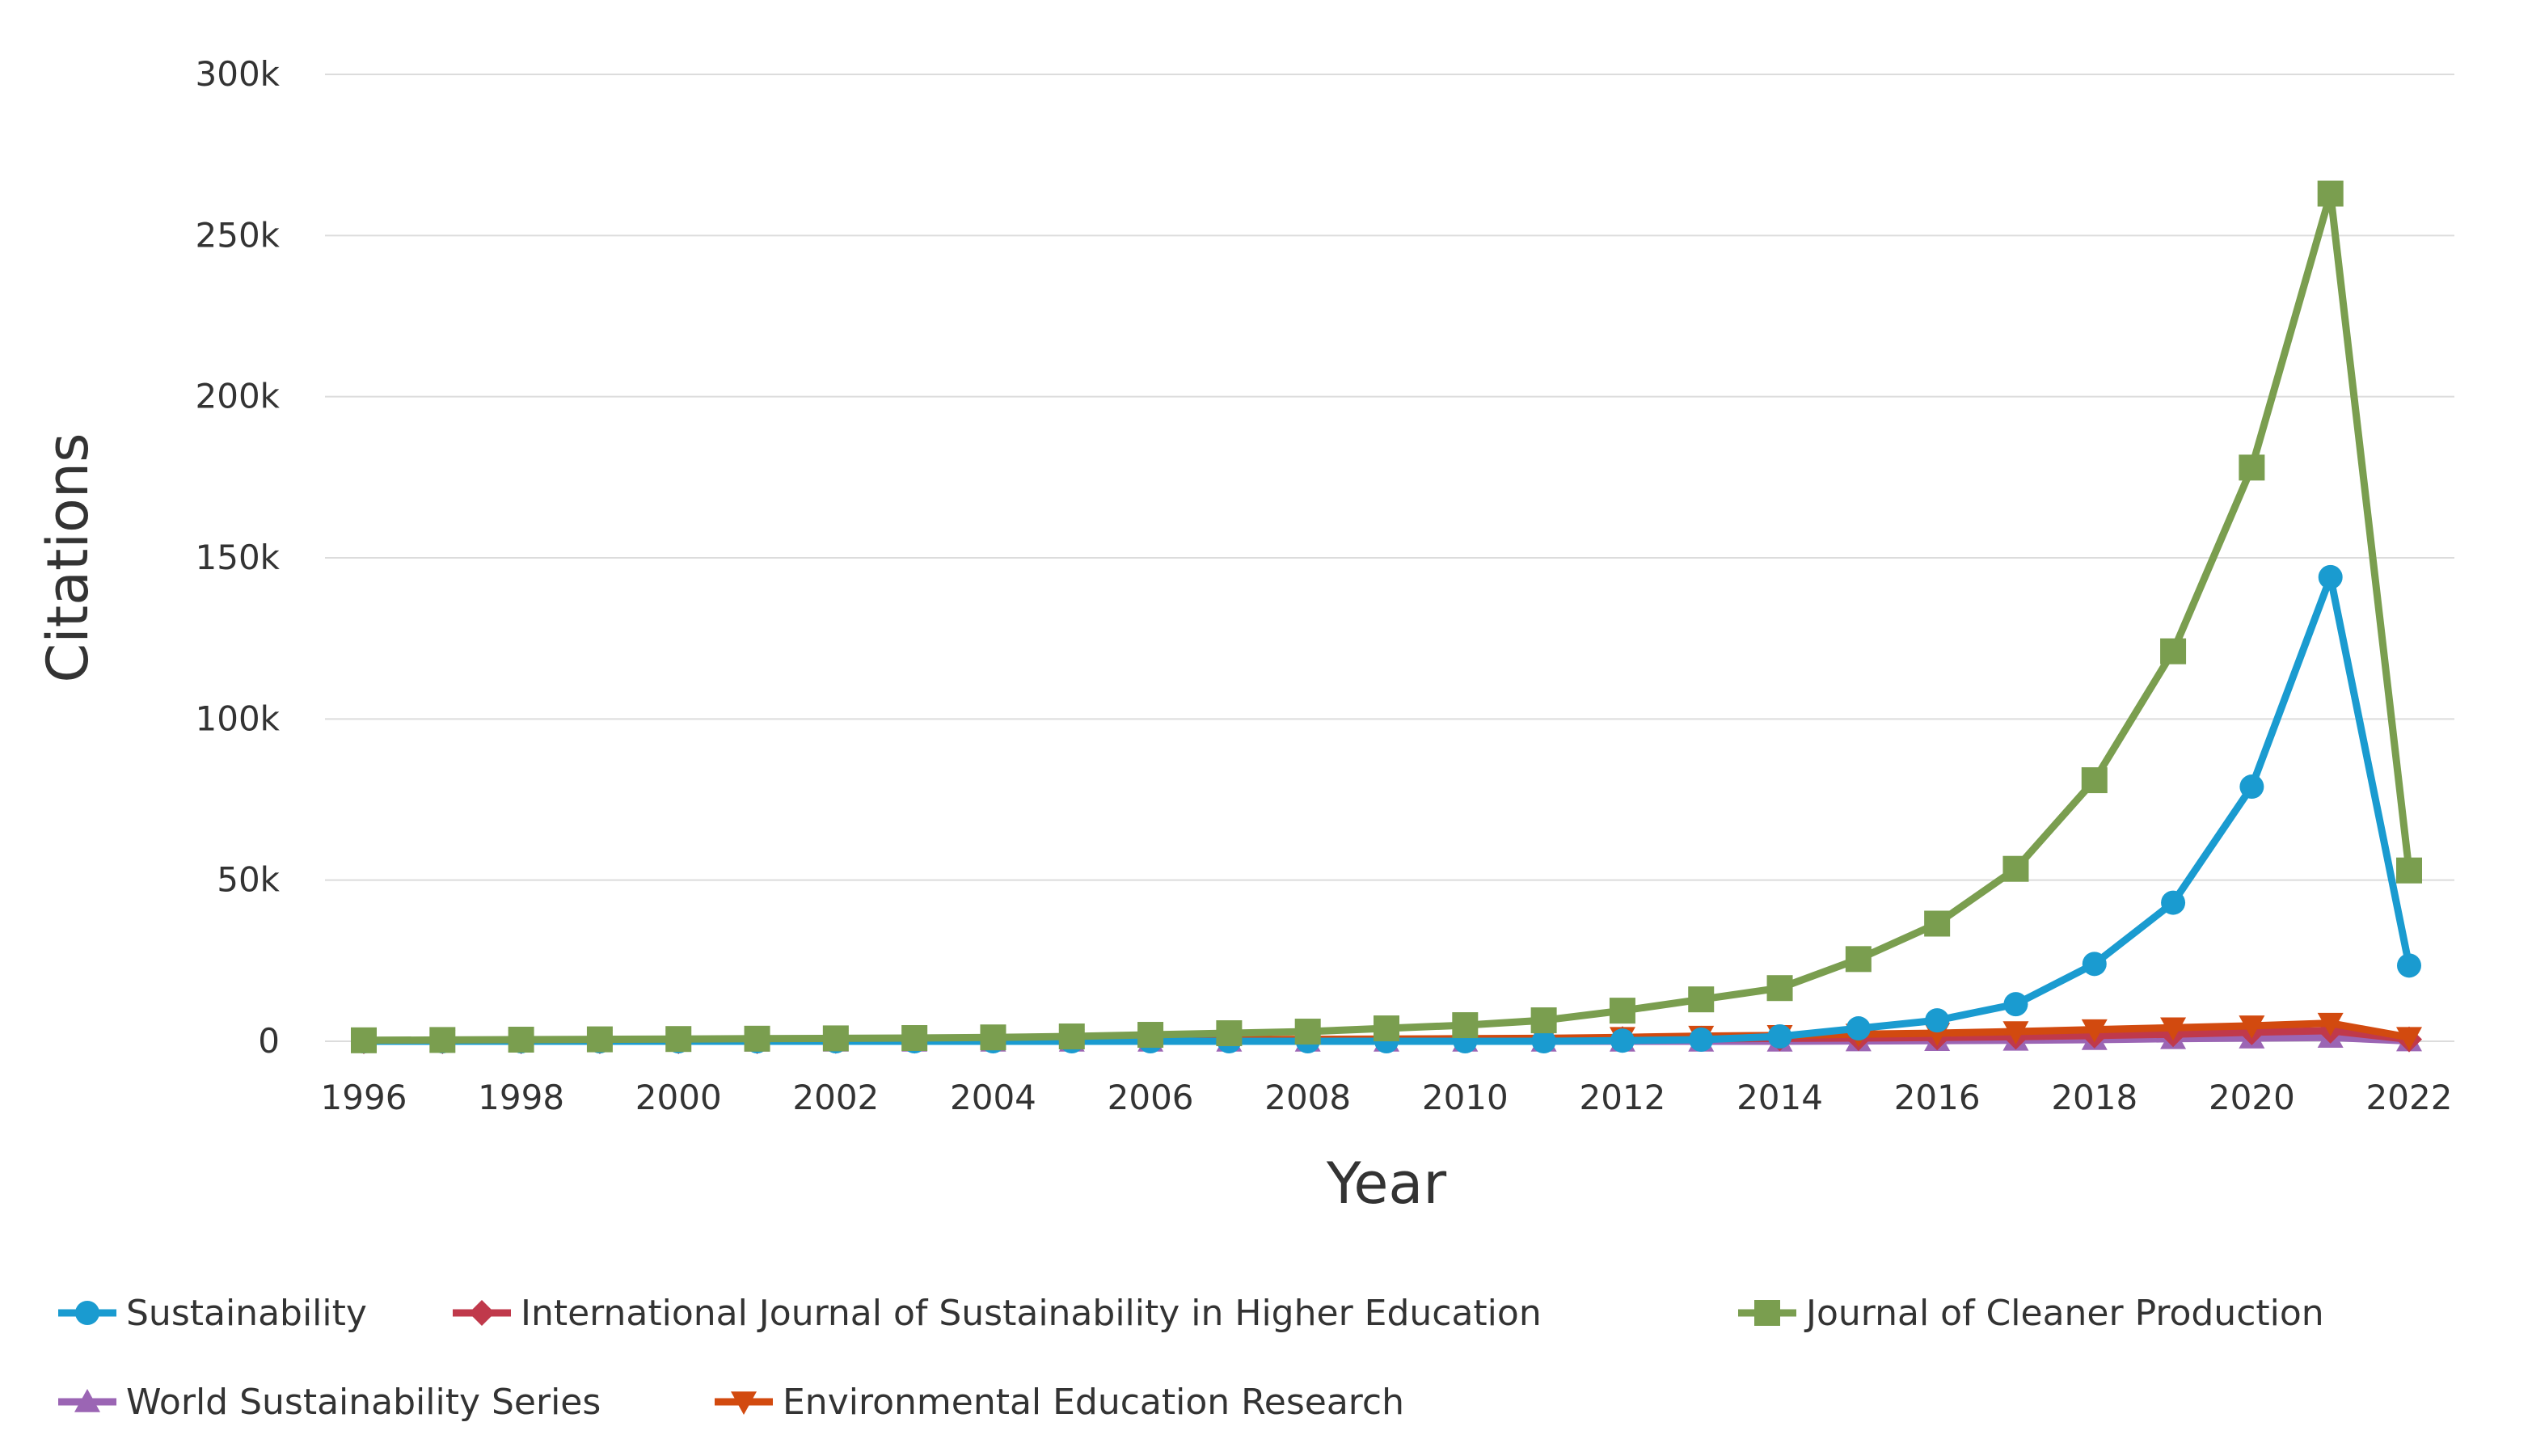 The width and height of the screenshot is (2532, 1456). I want to click on y-tick-label: 300k, so click(238, 74).